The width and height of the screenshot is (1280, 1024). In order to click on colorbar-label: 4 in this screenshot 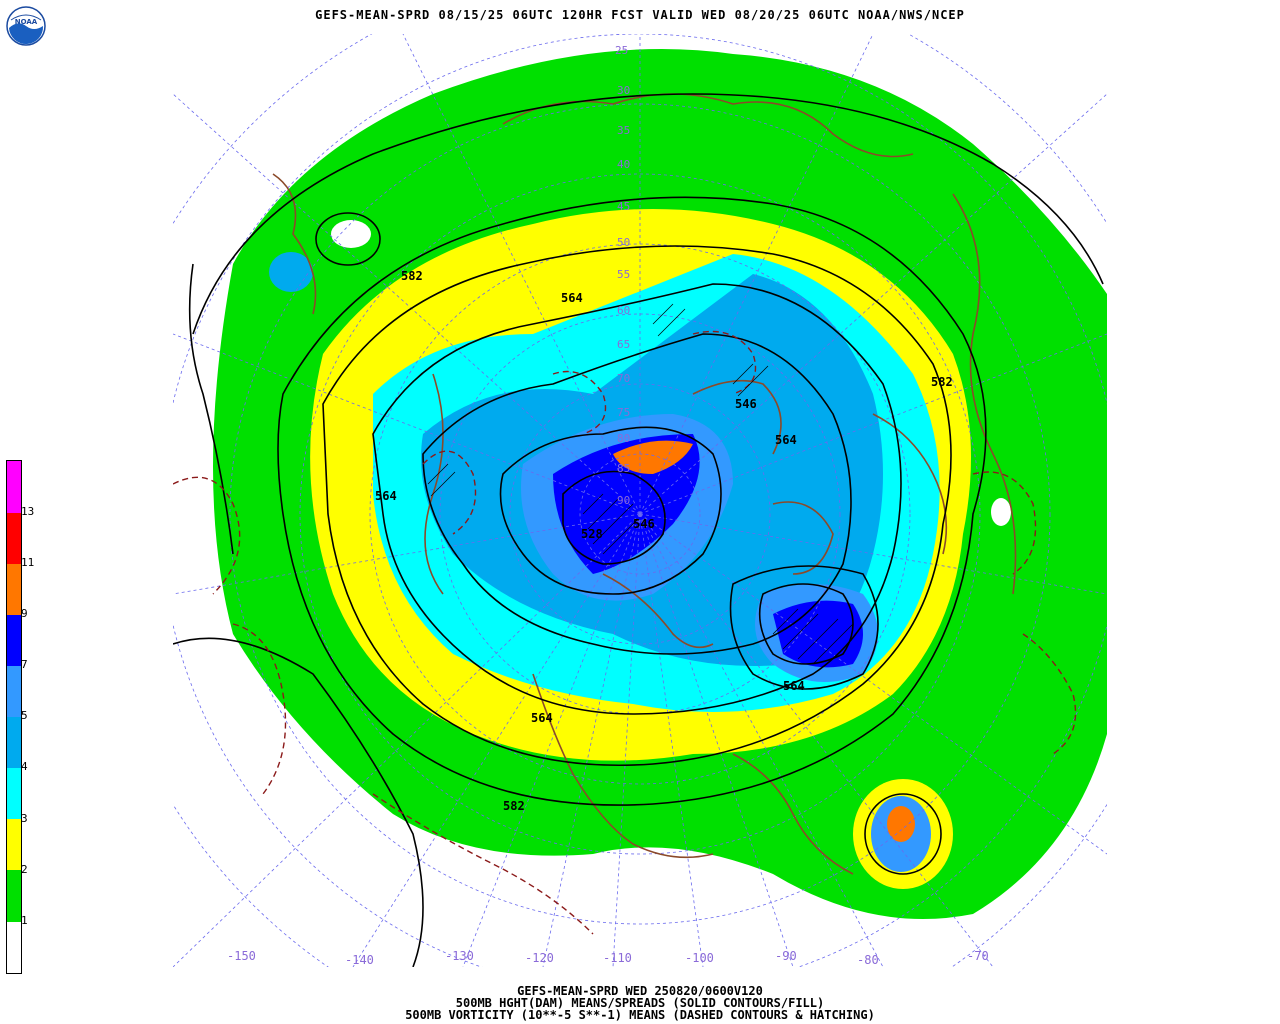, I will do `click(24, 766)`.